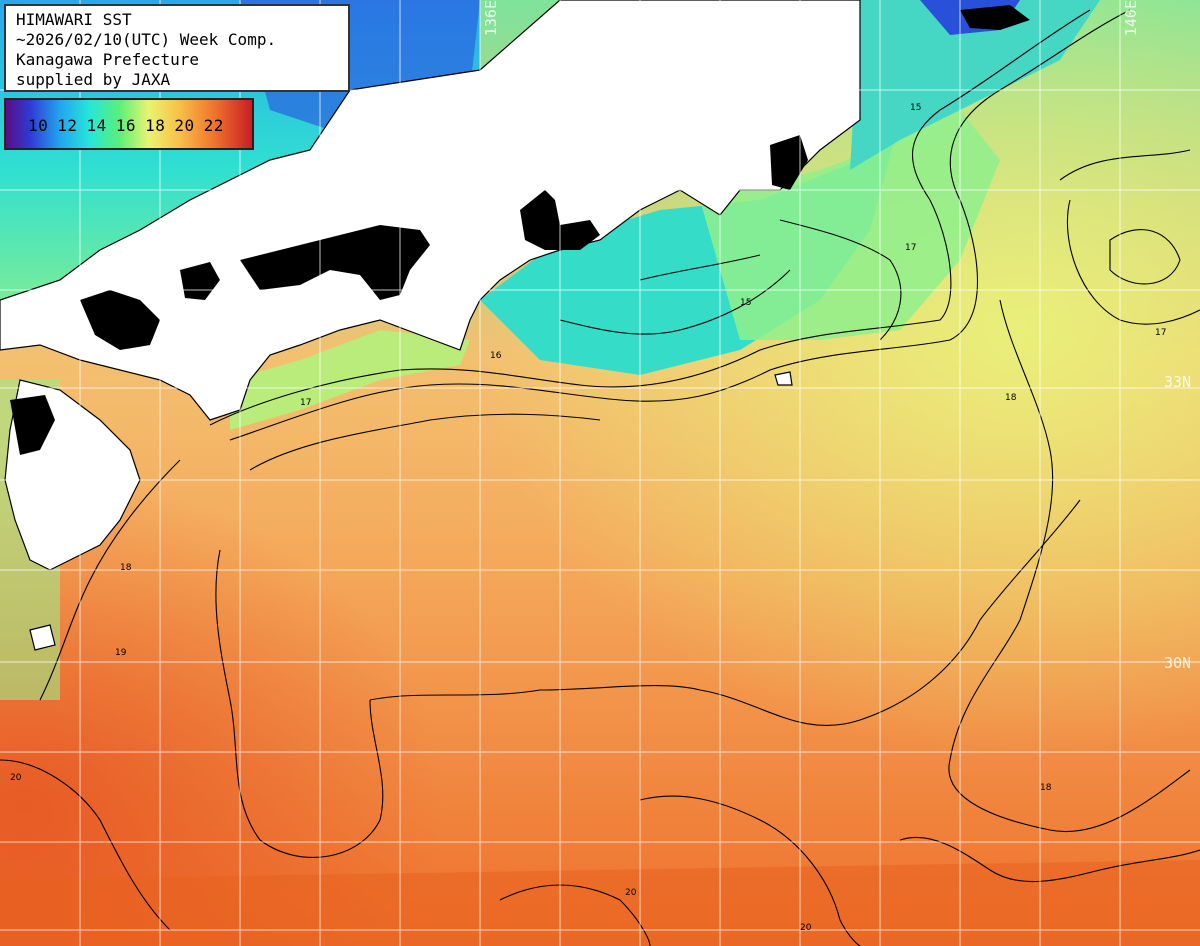 The width and height of the screenshot is (1200, 946). Describe the element at coordinates (108, 59) in the screenshot. I see `region-line: Kanagawa Prefecture` at that location.